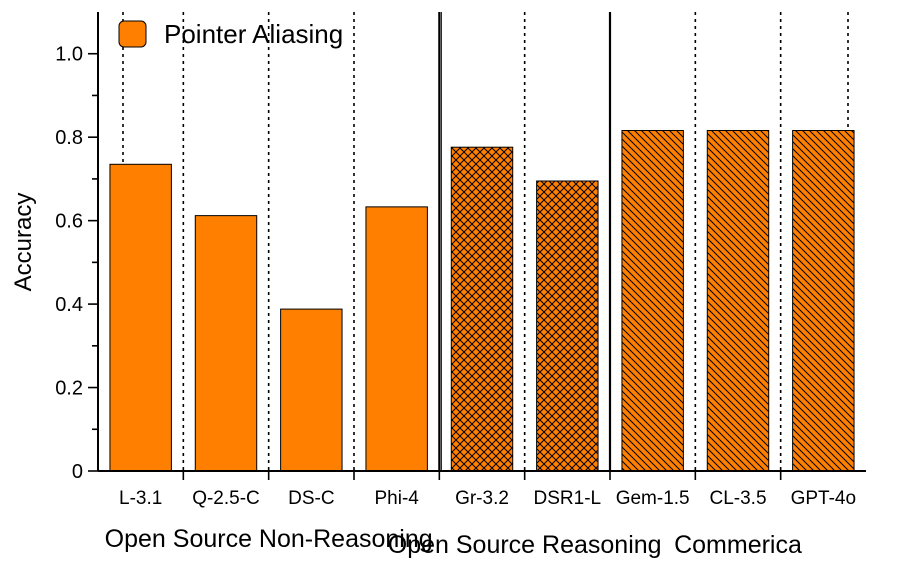 The height and width of the screenshot is (575, 914). What do you see at coordinates (69, 389) in the screenshot?
I see `y-tick-label: 0.2` at bounding box center [69, 389].